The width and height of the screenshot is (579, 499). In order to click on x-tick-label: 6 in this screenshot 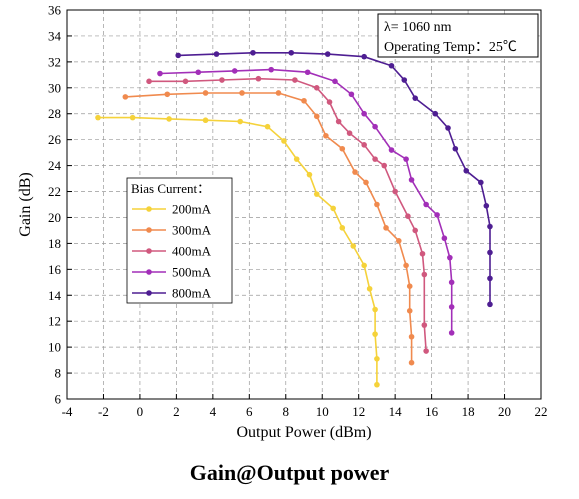, I will do `click(249, 411)`.